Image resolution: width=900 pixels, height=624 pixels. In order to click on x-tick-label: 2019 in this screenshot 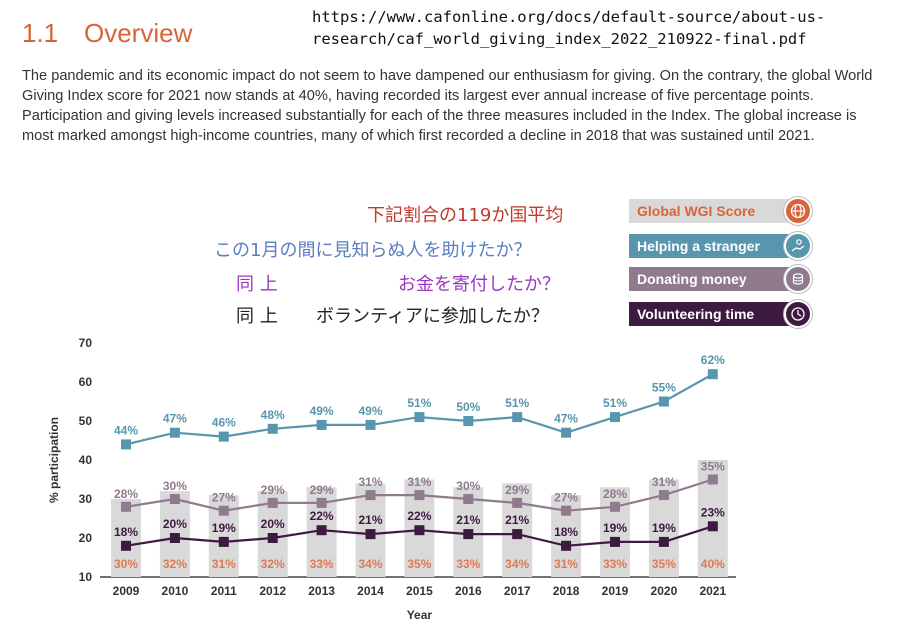, I will do `click(615, 591)`.